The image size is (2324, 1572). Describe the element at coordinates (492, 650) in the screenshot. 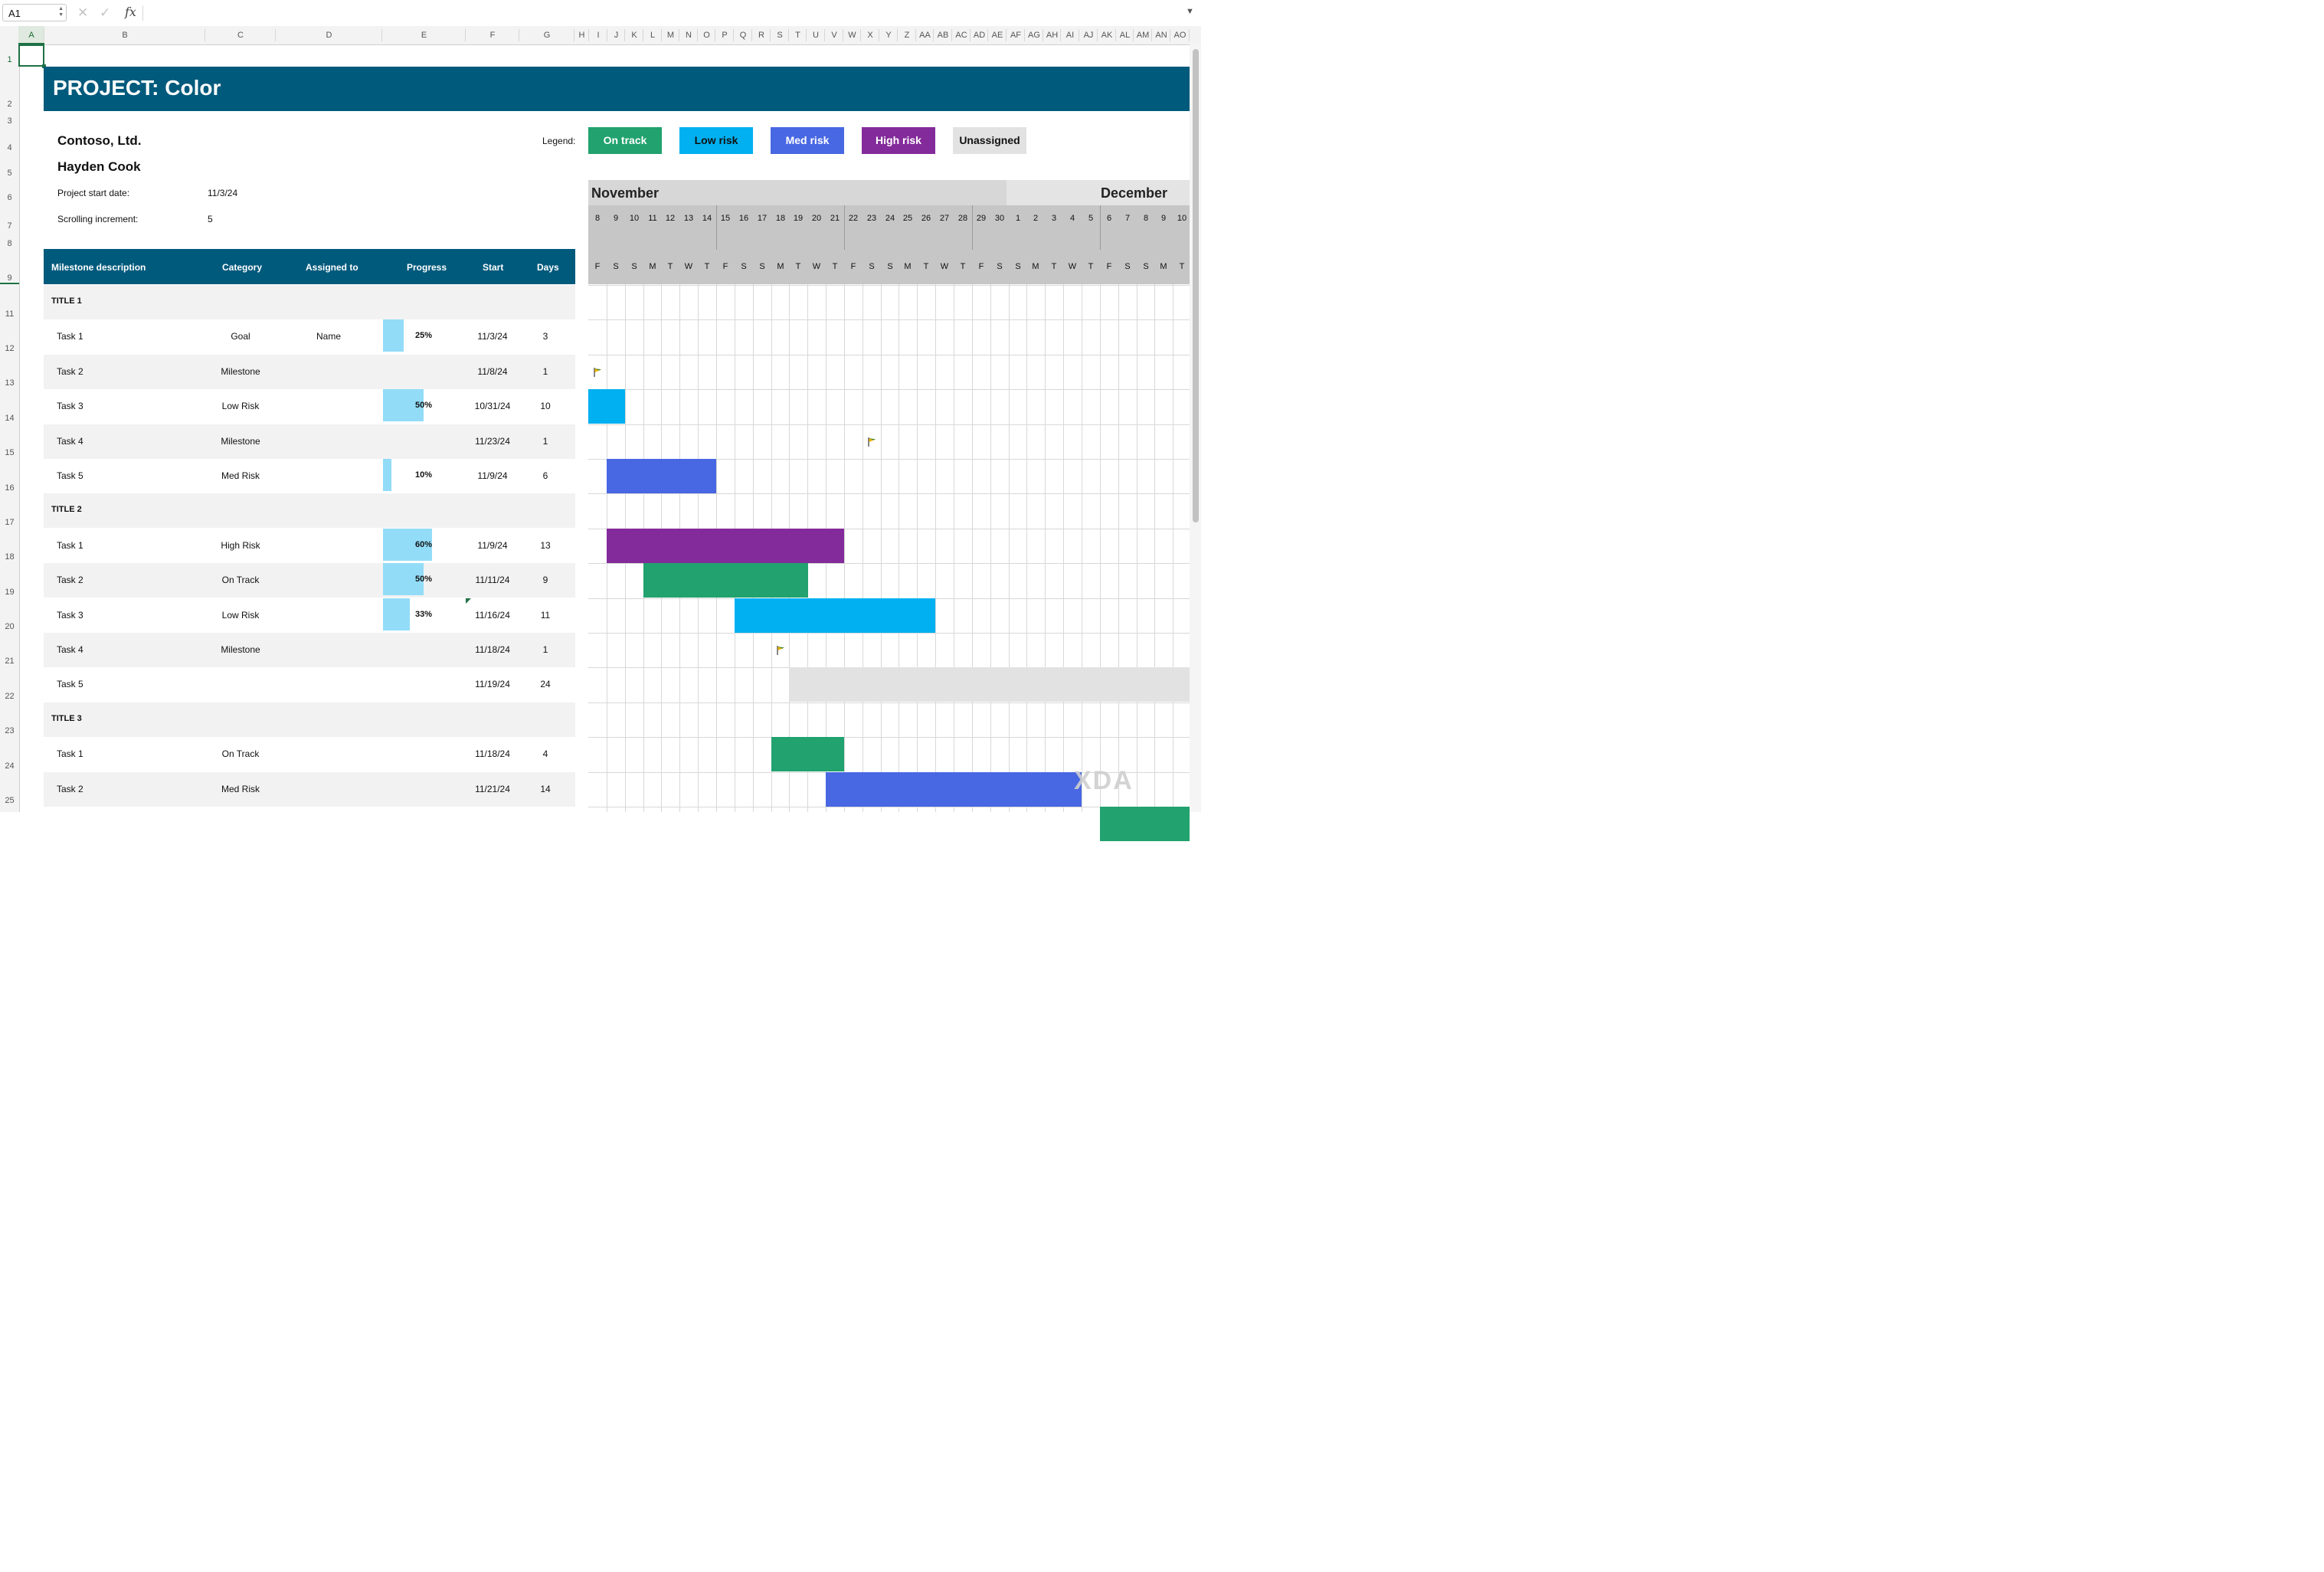

I see `task-start-date: 11/18/24` at that location.